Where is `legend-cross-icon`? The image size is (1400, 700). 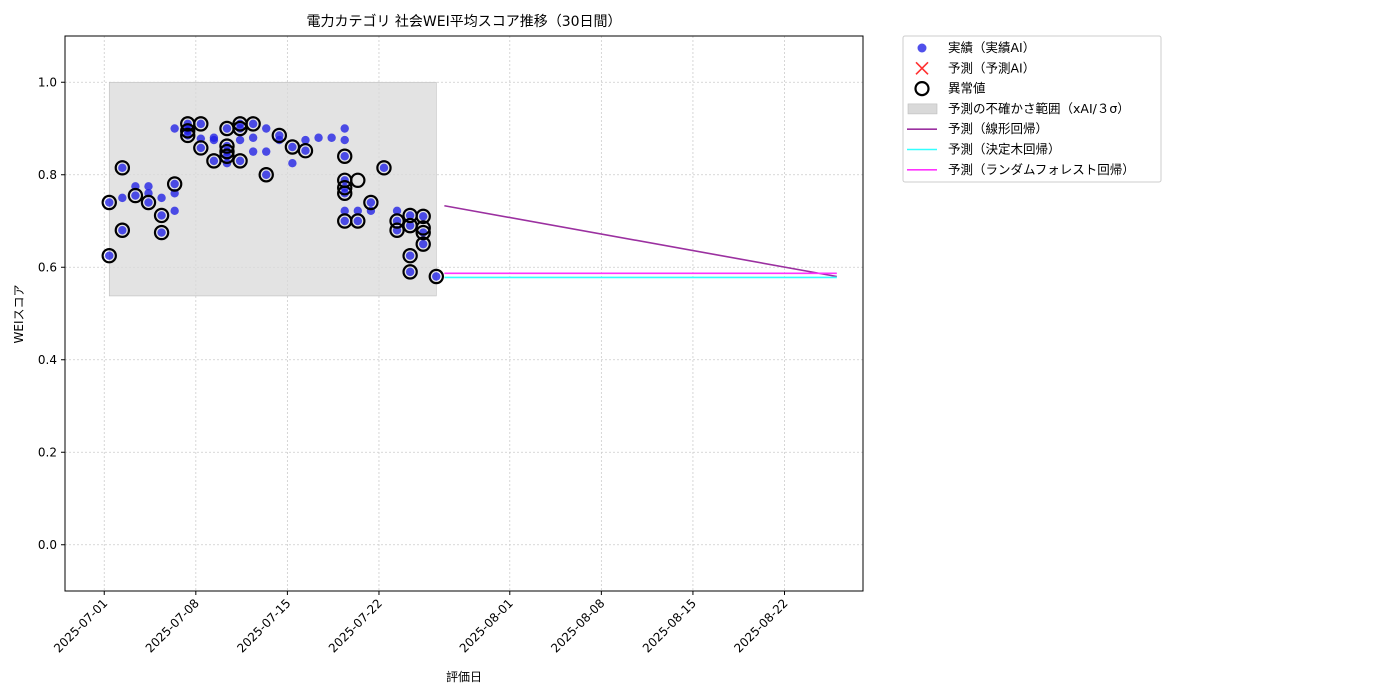
legend-cross-icon is located at coordinates (922, 68).